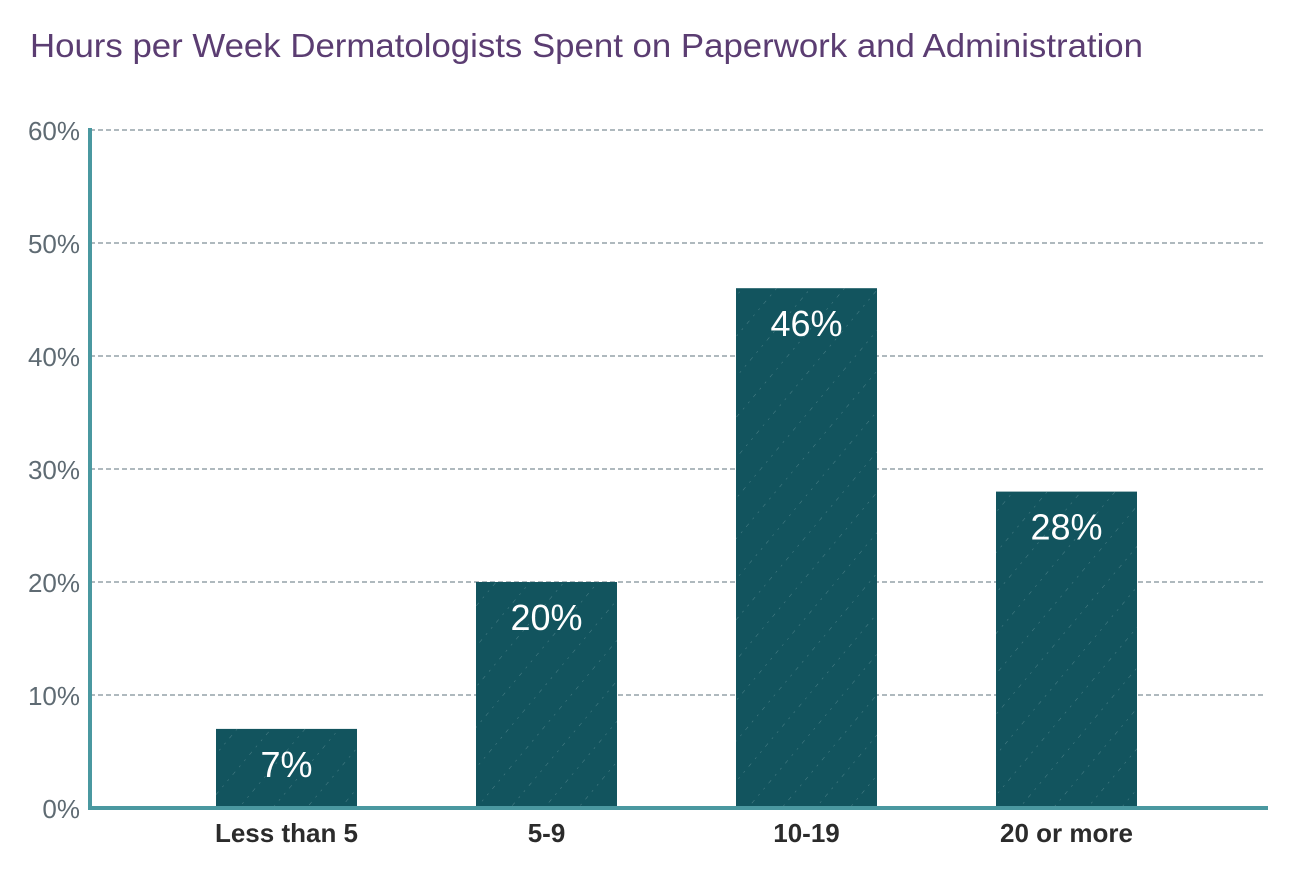 The image size is (1290, 883). I want to click on y-tick-label: 0%, so click(61, 809).